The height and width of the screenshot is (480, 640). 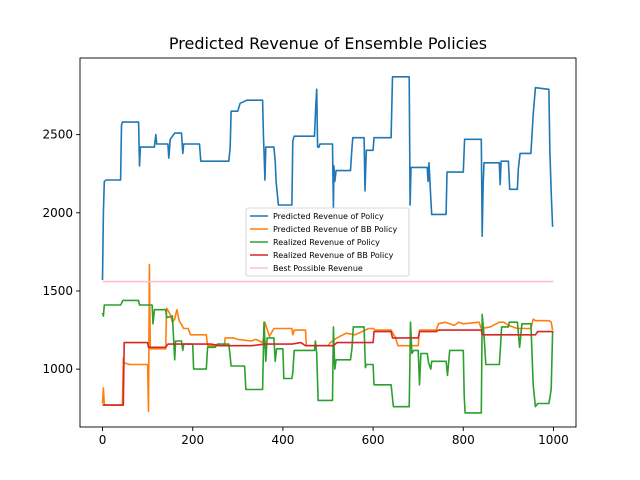 What do you see at coordinates (553, 440) in the screenshot?
I see `x-tick-label: 1000` at bounding box center [553, 440].